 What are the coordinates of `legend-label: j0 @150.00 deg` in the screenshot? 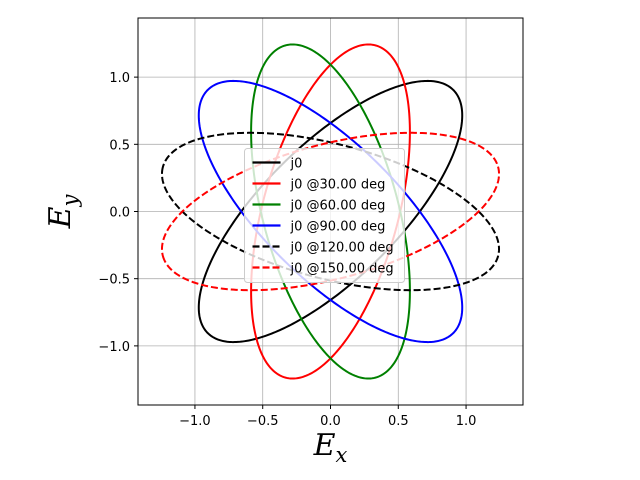 It's located at (342, 269).